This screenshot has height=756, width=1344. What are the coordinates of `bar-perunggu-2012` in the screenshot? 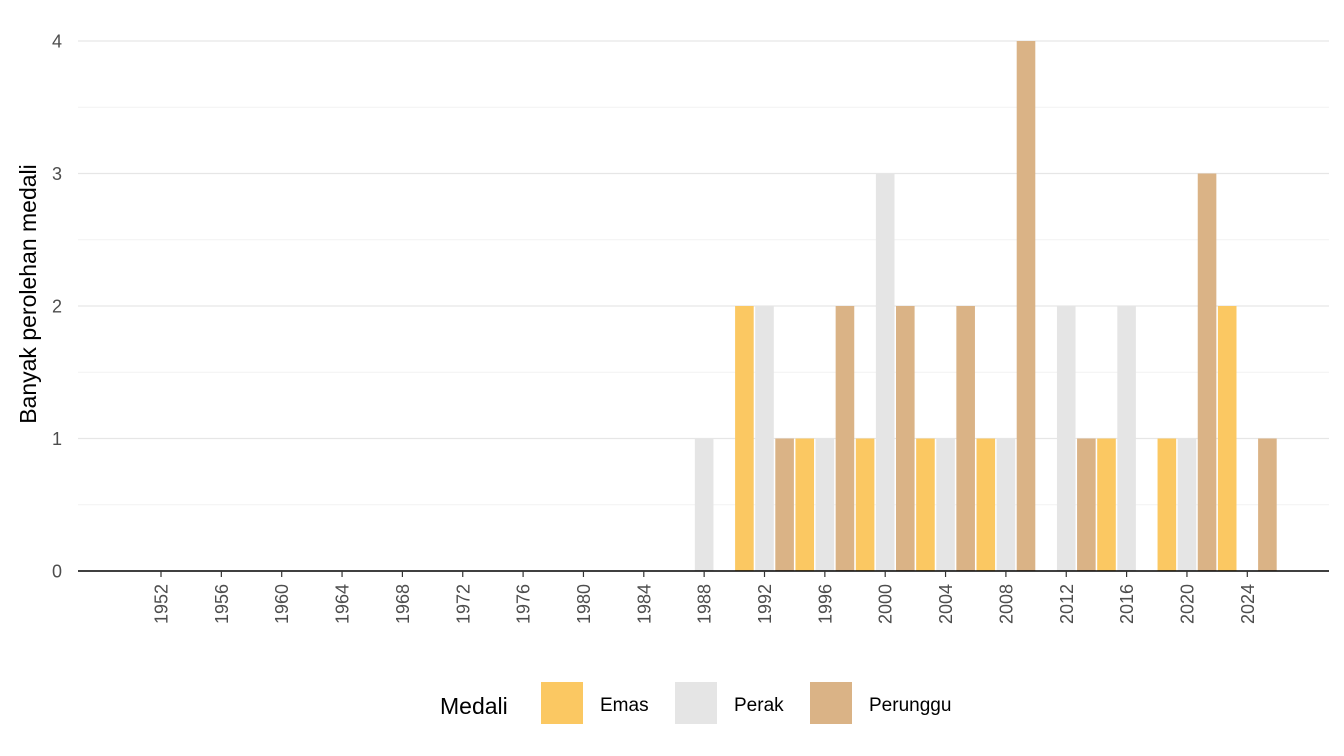 It's located at (1086, 504).